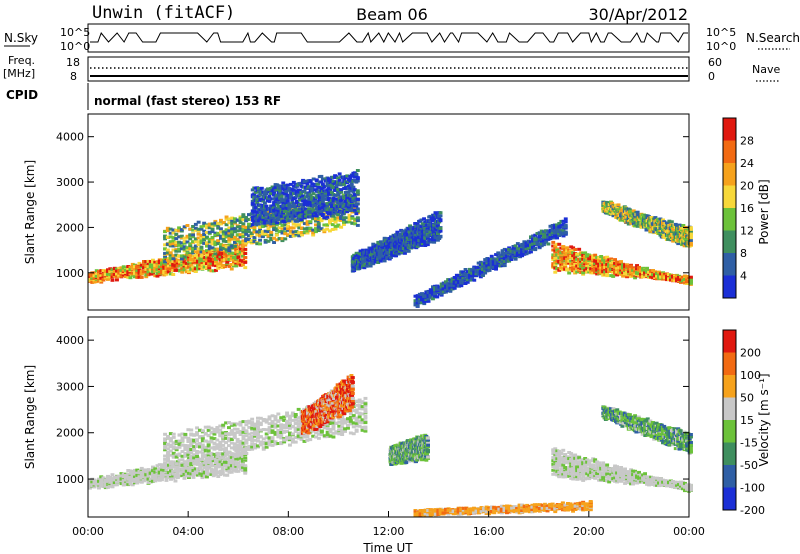 The height and width of the screenshot is (554, 800). What do you see at coordinates (402, 38) in the screenshot?
I see `noise-panel: N.Sky 10^5 10^0 10^5 10^0 N.Search` at bounding box center [402, 38].